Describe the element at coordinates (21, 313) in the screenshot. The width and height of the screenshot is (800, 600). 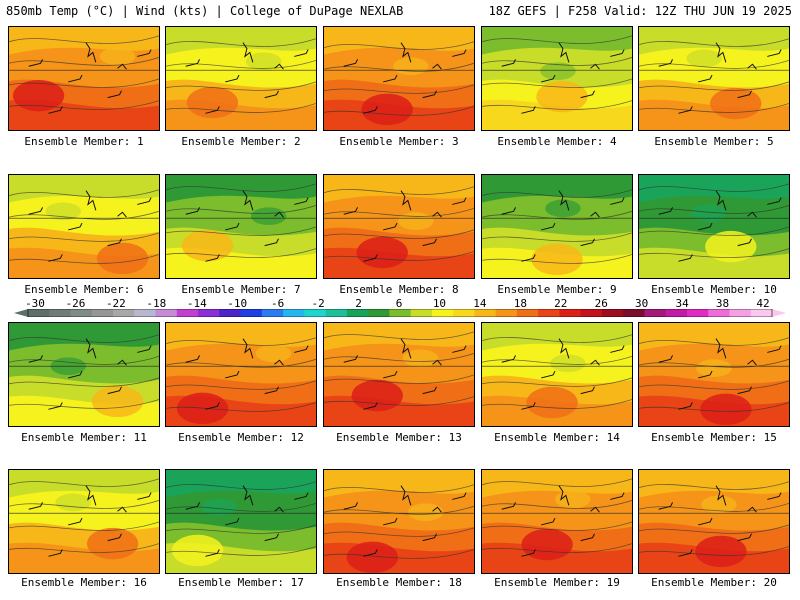
I see `colorbar-arrow-left` at that location.